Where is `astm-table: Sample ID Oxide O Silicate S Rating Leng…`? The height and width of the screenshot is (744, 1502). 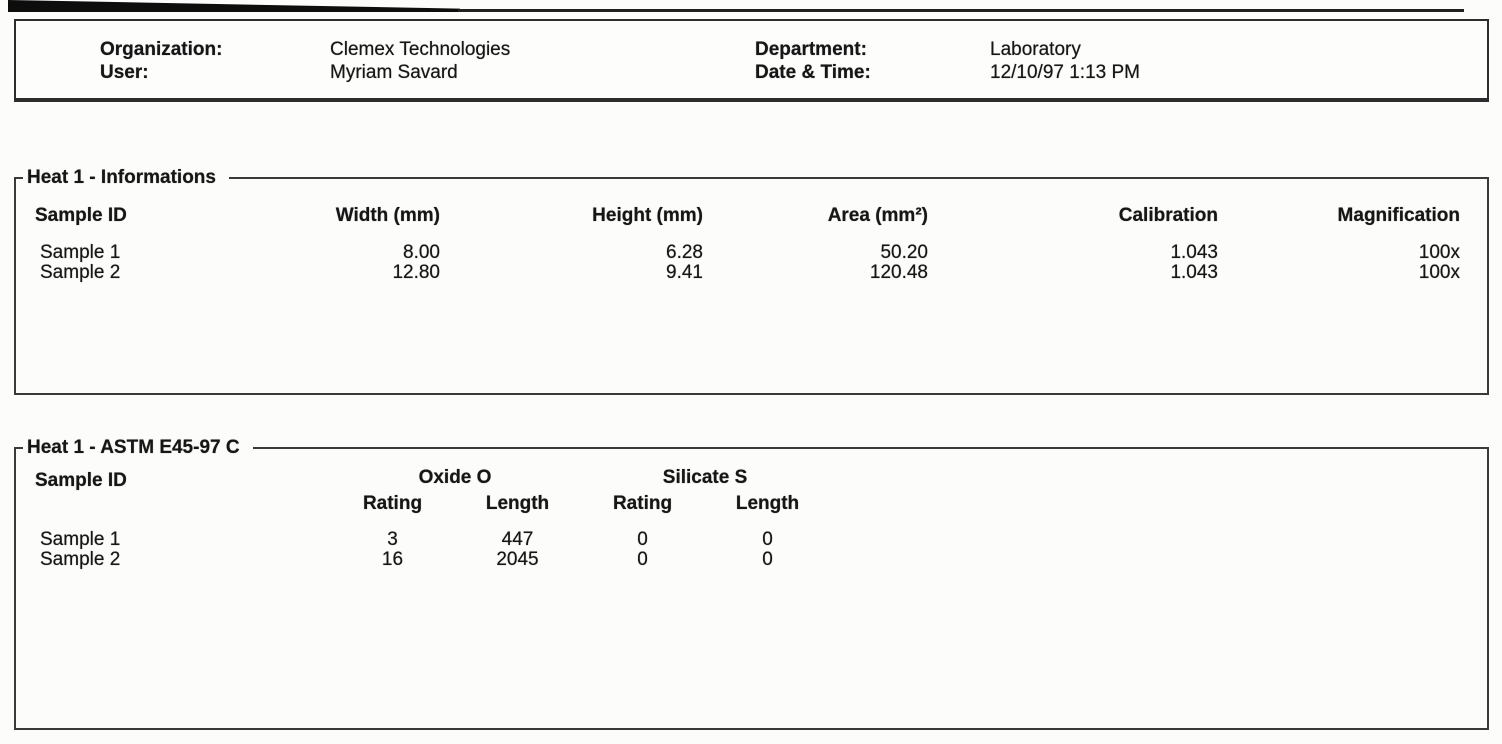
astm-table: Sample ID Oxide O Silicate S Rating Leng… is located at coordinates (432, 518).